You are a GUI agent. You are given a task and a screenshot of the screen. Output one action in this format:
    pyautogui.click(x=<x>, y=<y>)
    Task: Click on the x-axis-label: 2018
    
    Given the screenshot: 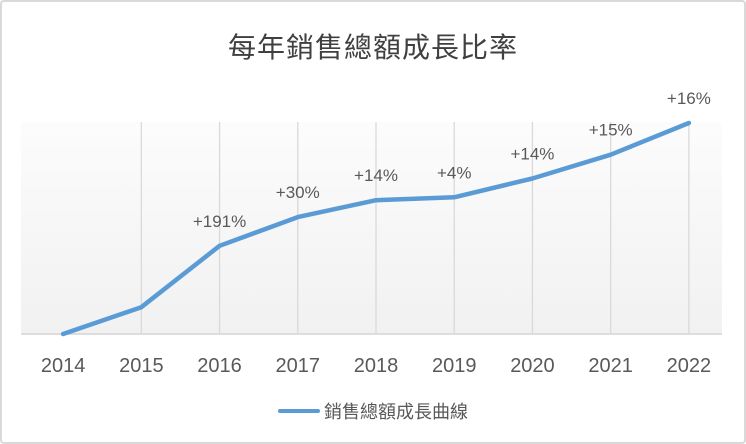 What is the action you would take?
    pyautogui.click(x=376, y=366)
    